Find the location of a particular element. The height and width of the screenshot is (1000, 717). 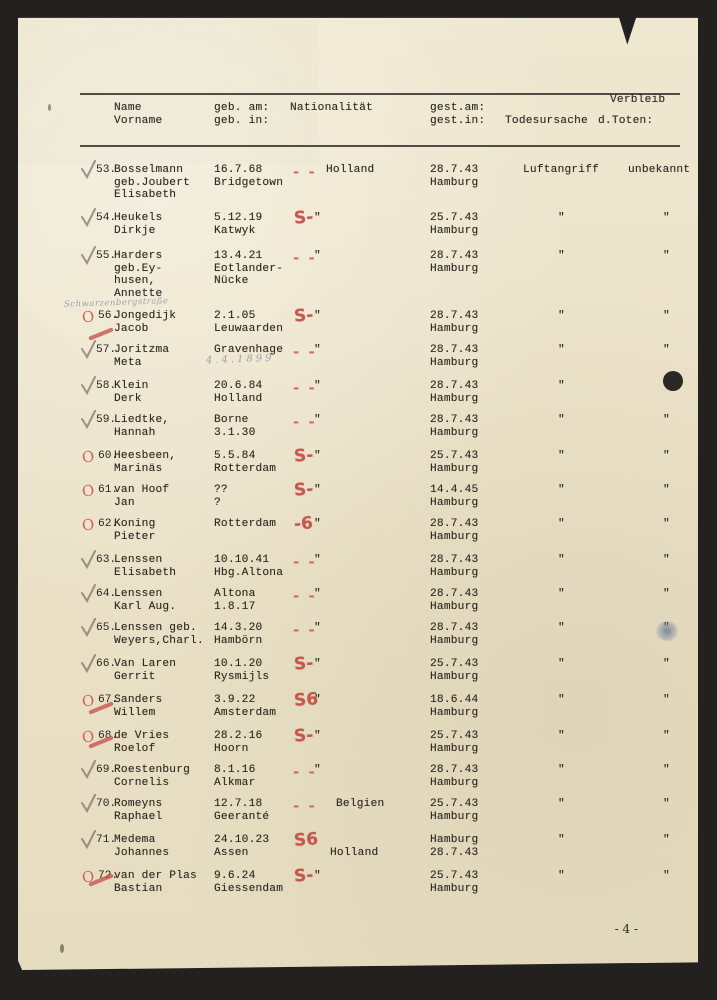

died-72-line2: Hamburg is located at coordinates (454, 888).